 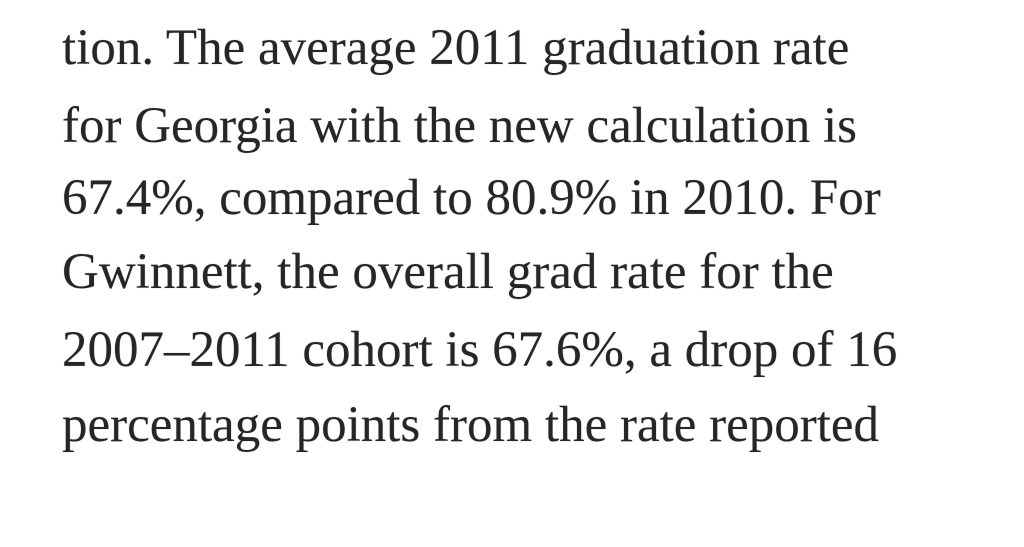 What do you see at coordinates (480, 350) in the screenshot?
I see `text-line: 2007–2011 cohort is 67.6%, a drop of 16` at bounding box center [480, 350].